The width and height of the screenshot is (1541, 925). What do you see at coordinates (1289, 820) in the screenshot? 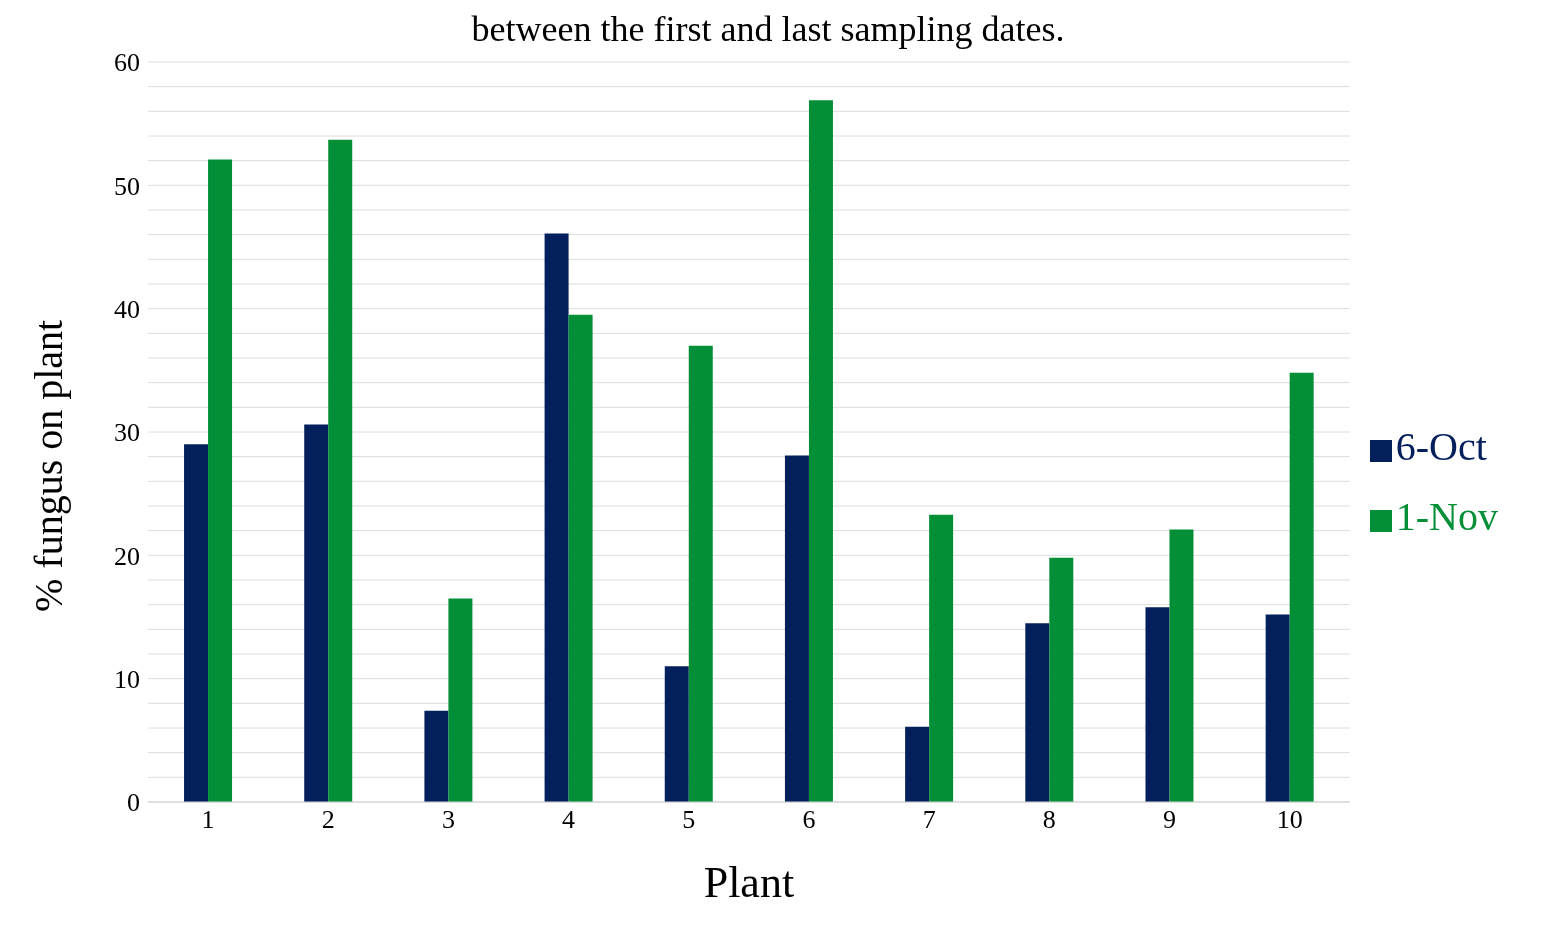
I see `x-tick-label: 10` at bounding box center [1289, 820].